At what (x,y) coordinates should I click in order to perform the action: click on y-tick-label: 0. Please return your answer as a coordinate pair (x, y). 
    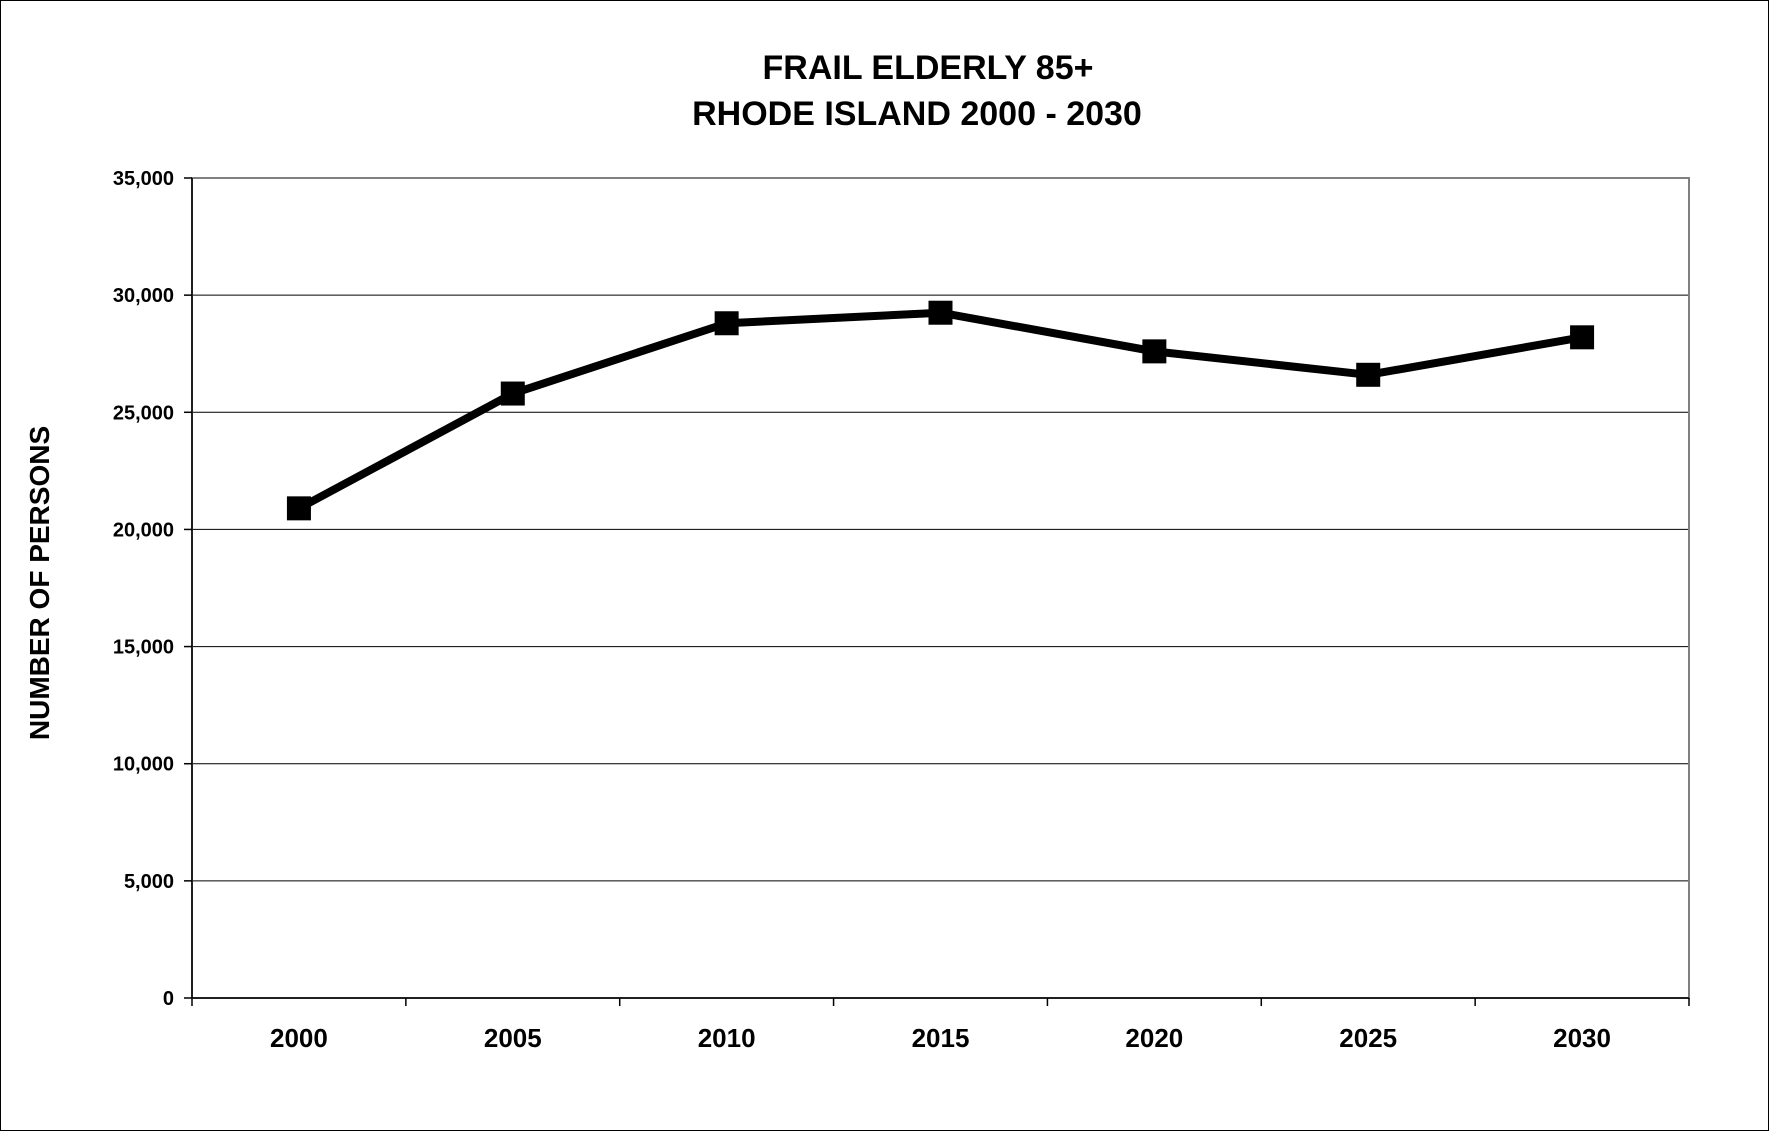
    Looking at the image, I should click on (168, 999).